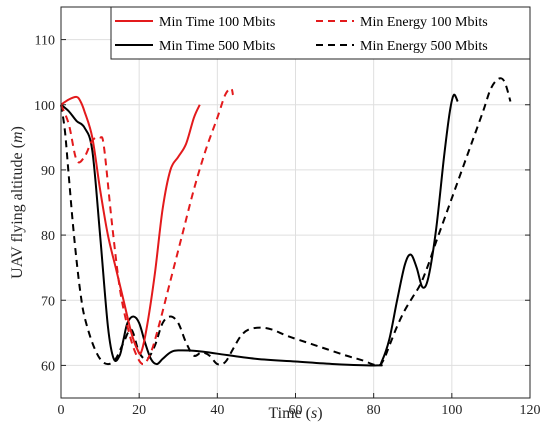 The width and height of the screenshot is (545, 427). I want to click on x-tick-label: 40, so click(217, 410).